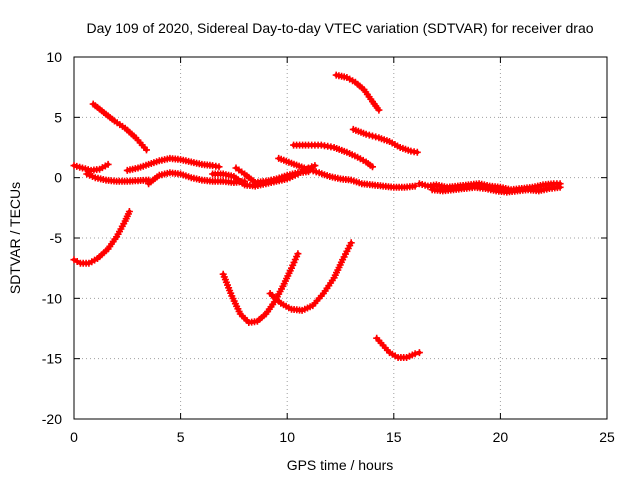 The image size is (640, 480). I want to click on y-tick-label: -20, so click(52, 419).